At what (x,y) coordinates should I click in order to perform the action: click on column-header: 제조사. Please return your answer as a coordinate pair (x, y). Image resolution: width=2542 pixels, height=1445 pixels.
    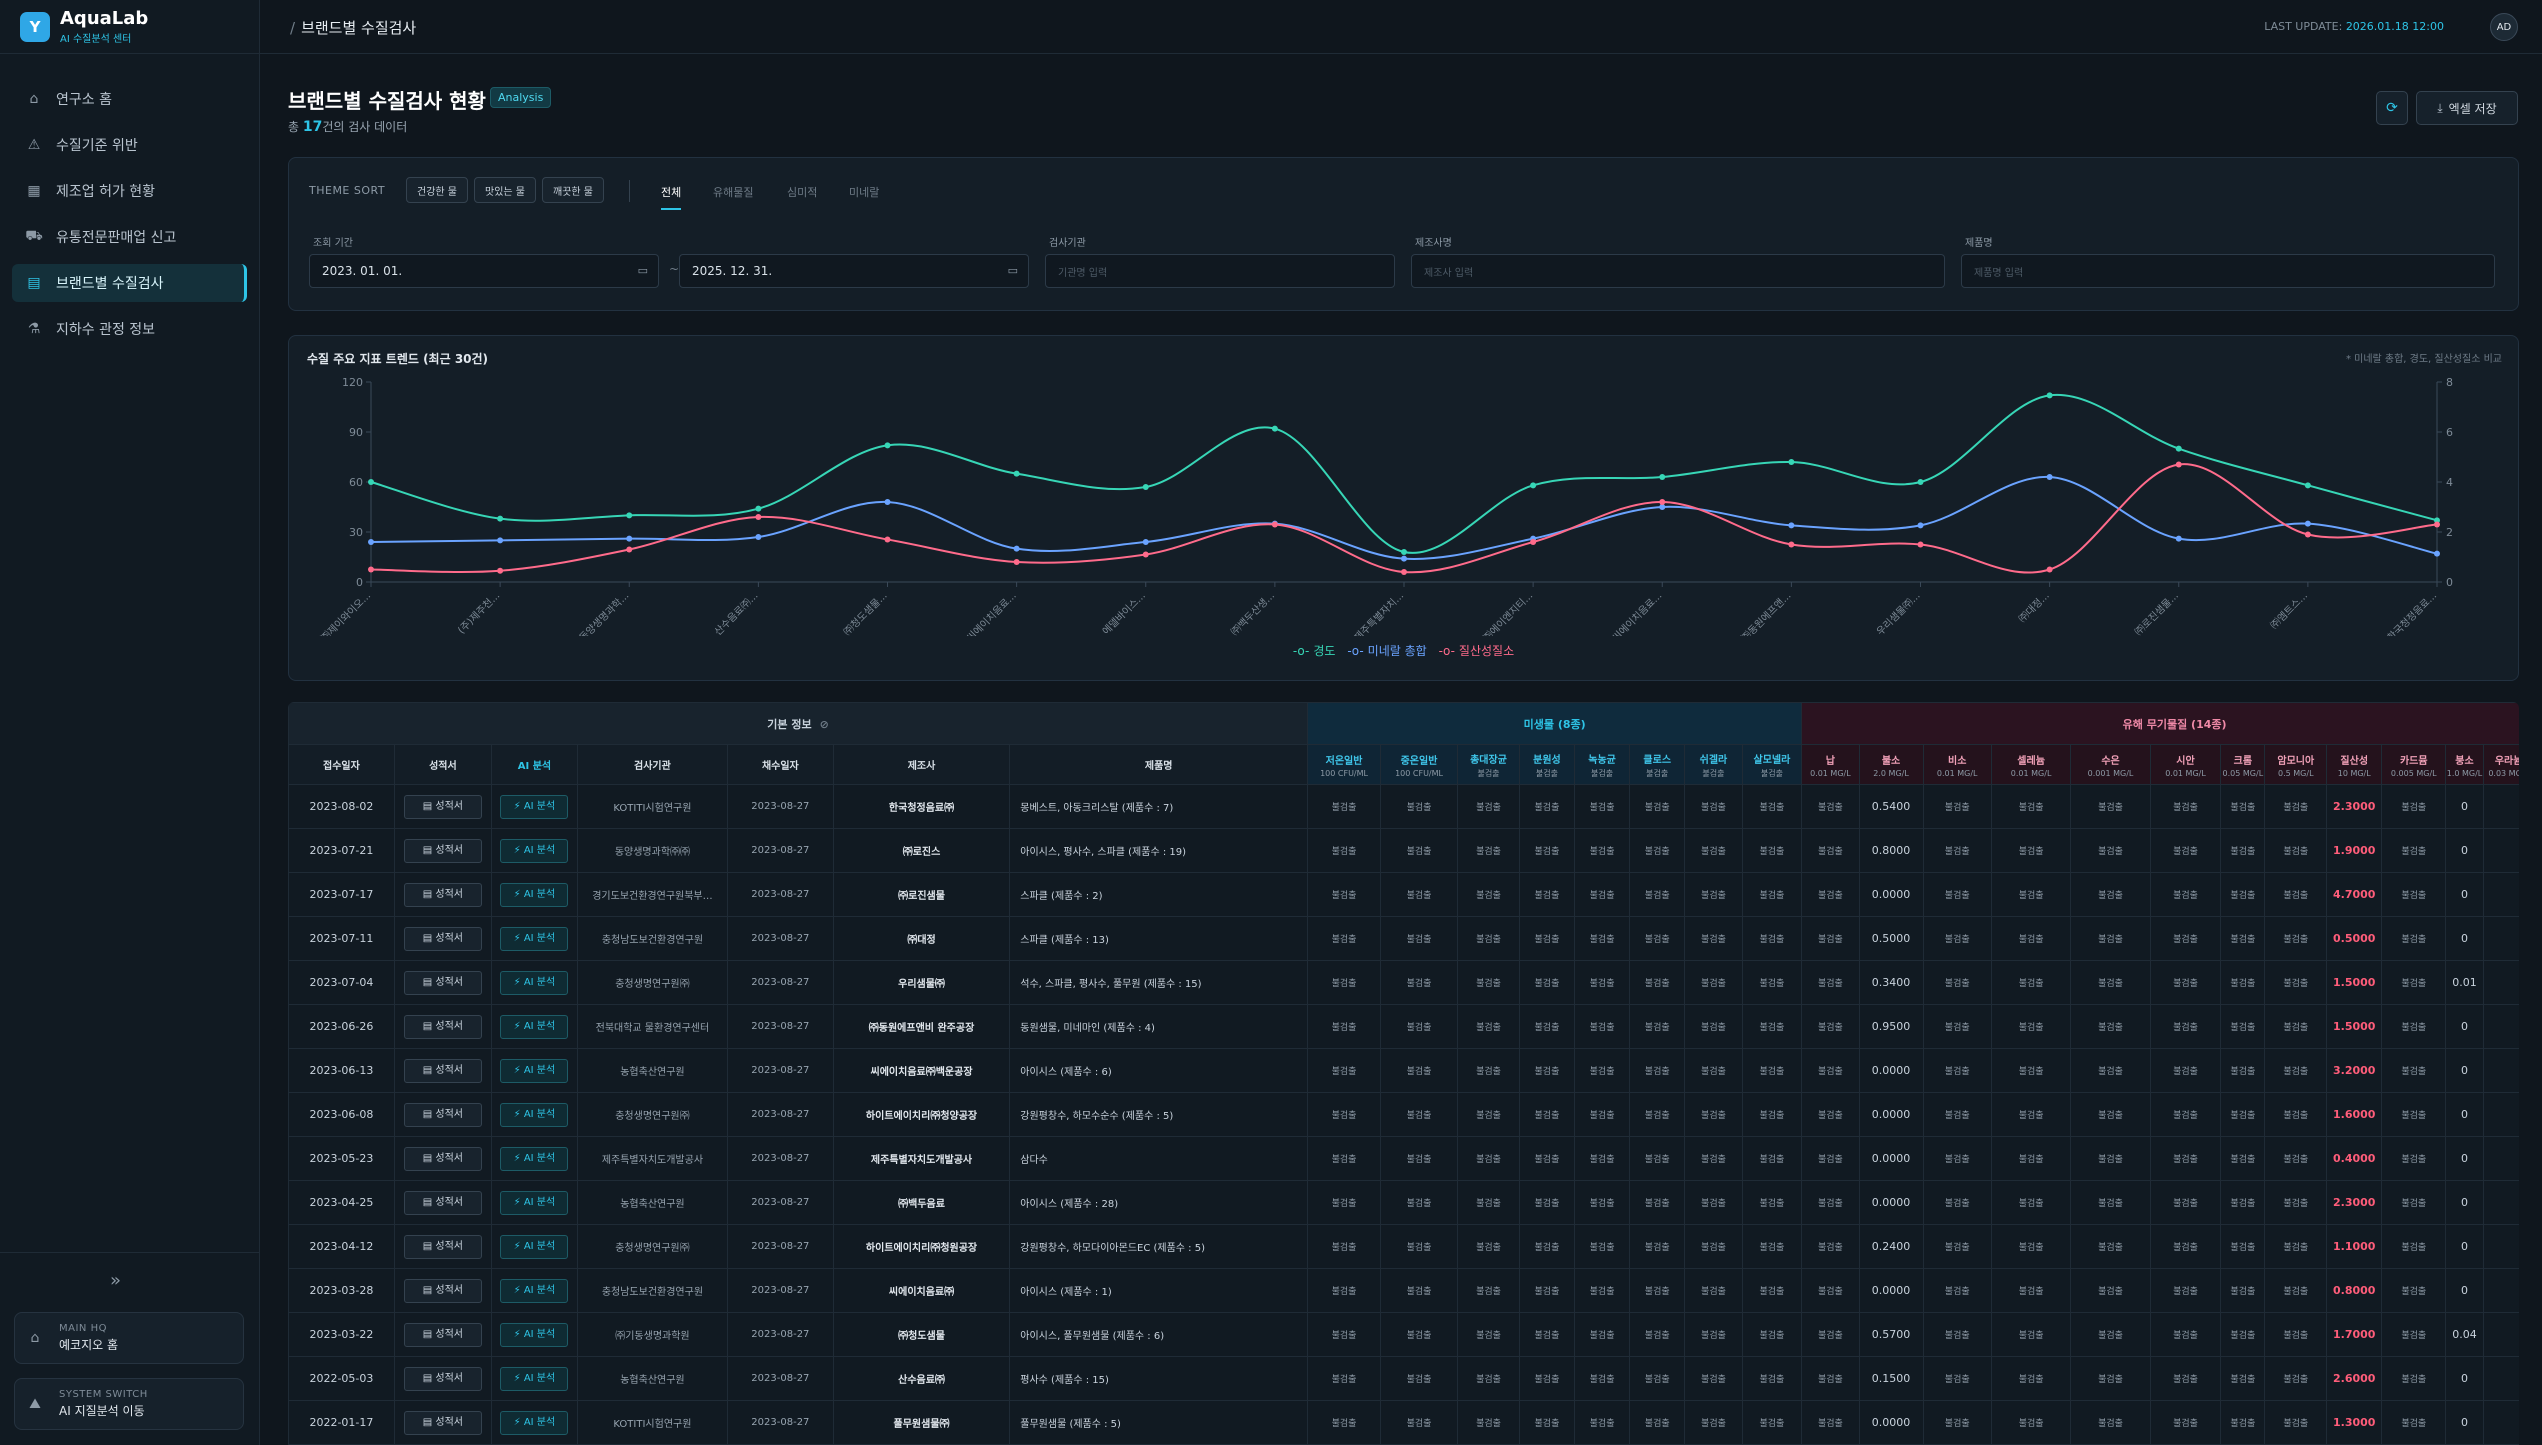
    Looking at the image, I should click on (921, 764).